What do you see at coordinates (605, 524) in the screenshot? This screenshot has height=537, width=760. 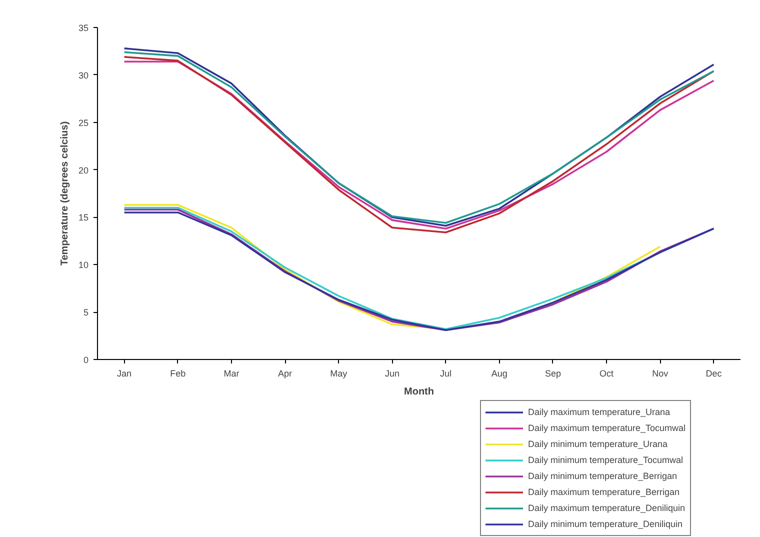 I see `legend-label: Daily minimum temperature_Deniliquin` at bounding box center [605, 524].